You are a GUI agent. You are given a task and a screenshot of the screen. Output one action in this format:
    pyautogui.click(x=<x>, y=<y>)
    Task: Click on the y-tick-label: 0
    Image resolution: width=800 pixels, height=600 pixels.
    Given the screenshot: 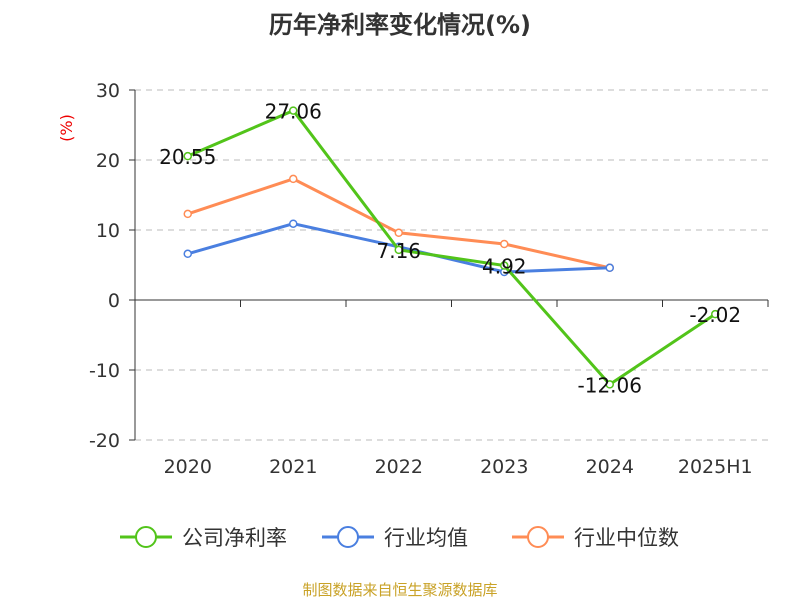 What is the action you would take?
    pyautogui.click(x=114, y=301)
    